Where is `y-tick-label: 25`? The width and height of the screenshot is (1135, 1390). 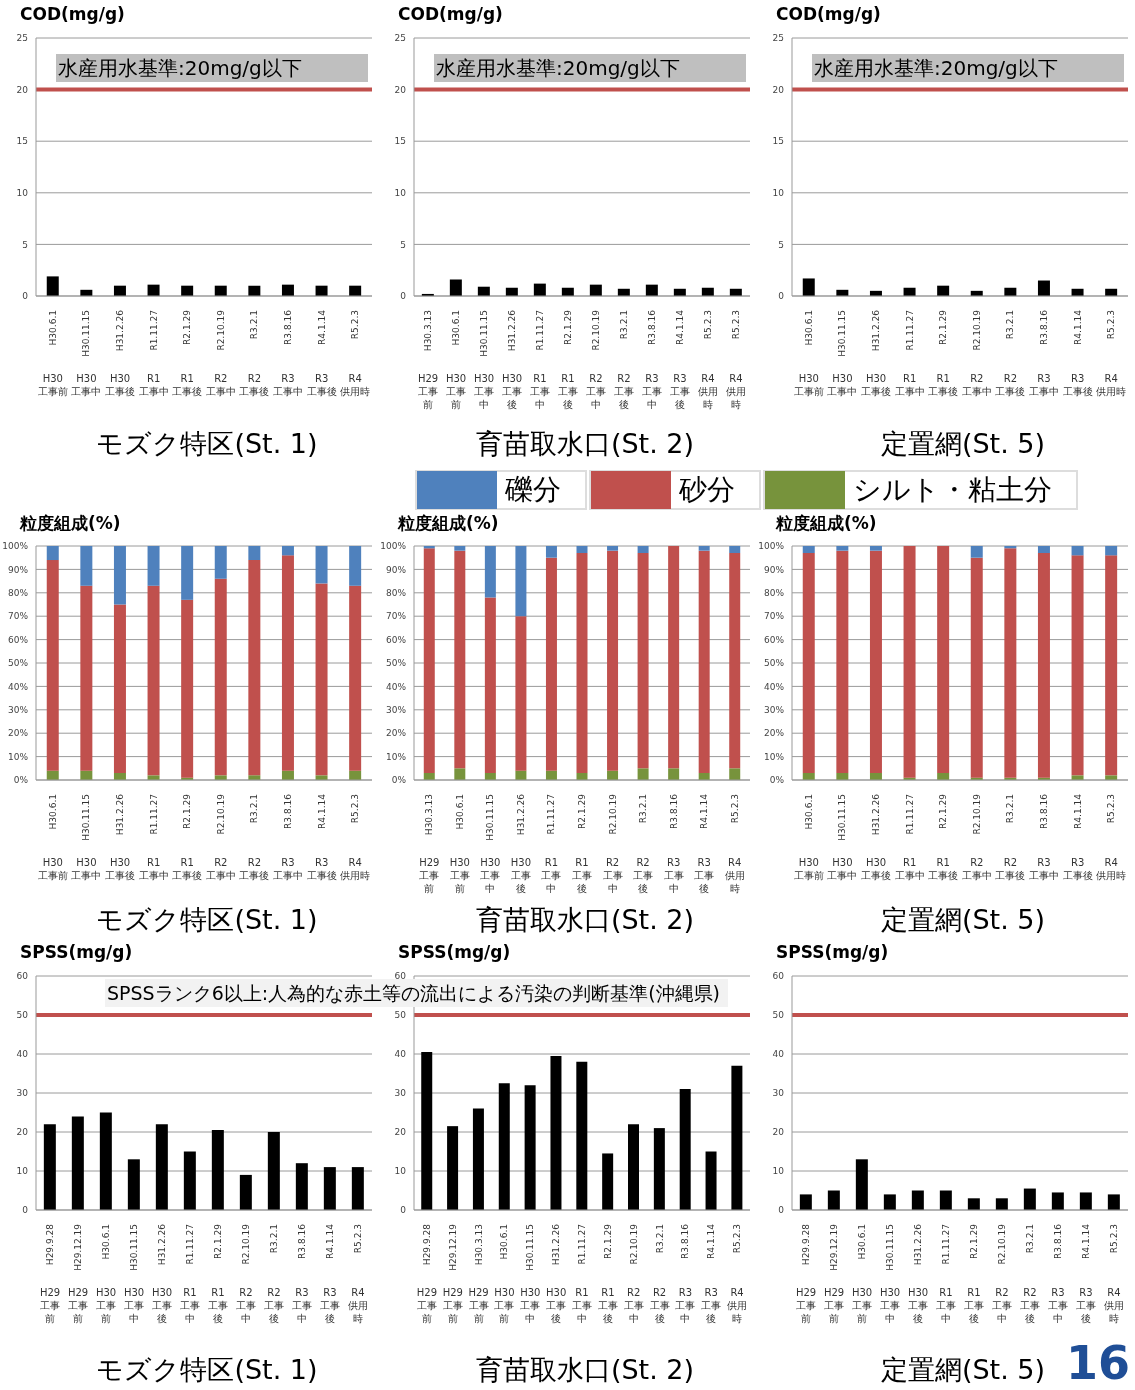
y-tick-label: 25 is located at coordinates (22, 38).